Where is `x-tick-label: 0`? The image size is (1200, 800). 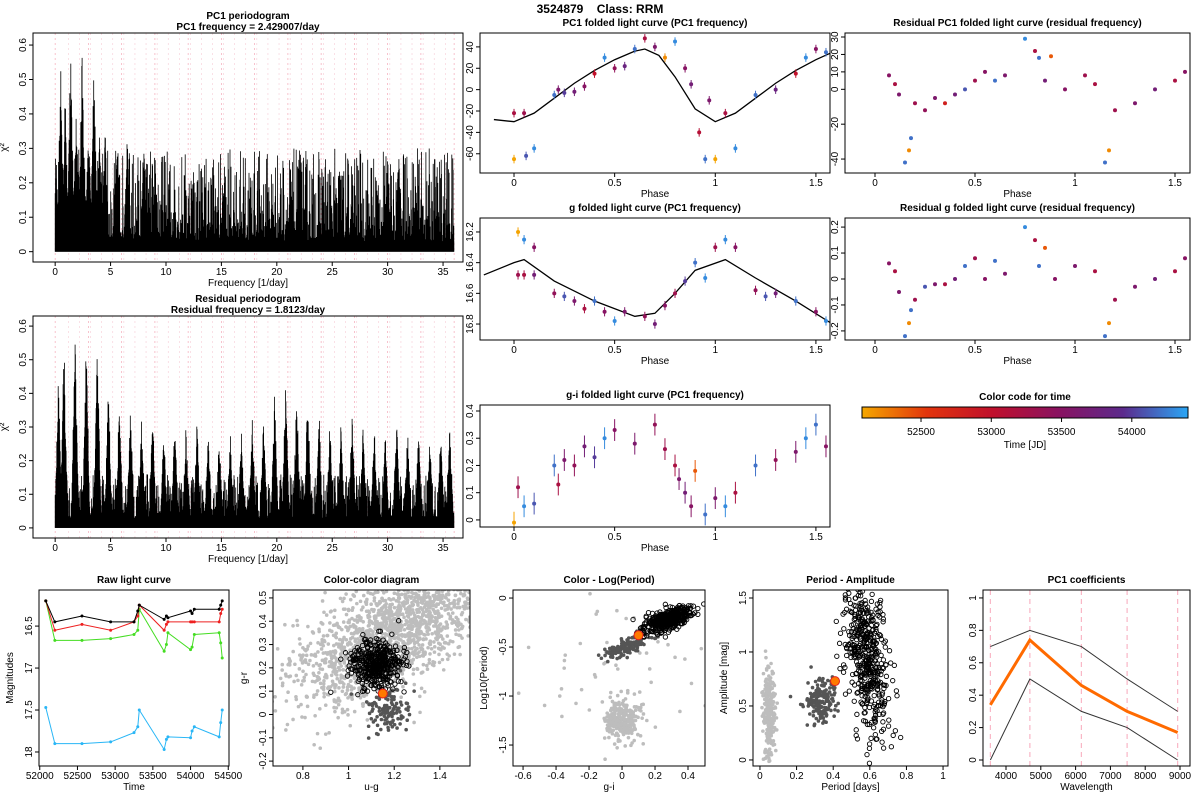
x-tick-label: 0 is located at coordinates (760, 776).